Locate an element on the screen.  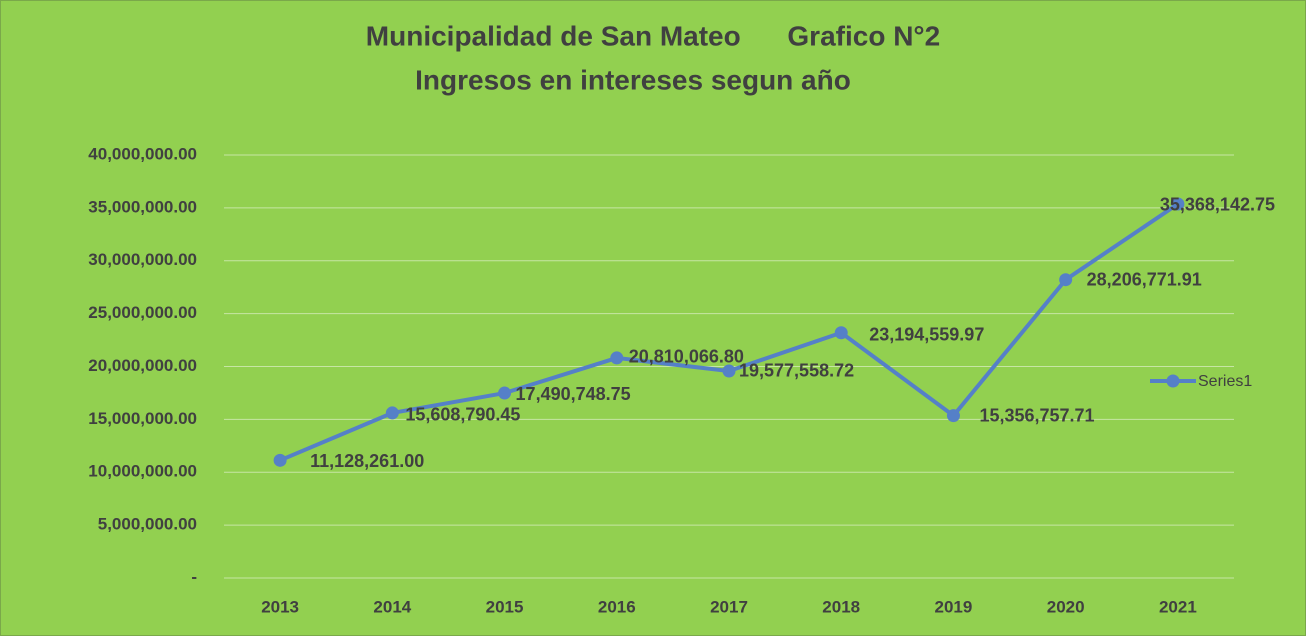
data-label: 20,810,066.80 is located at coordinates (686, 357).